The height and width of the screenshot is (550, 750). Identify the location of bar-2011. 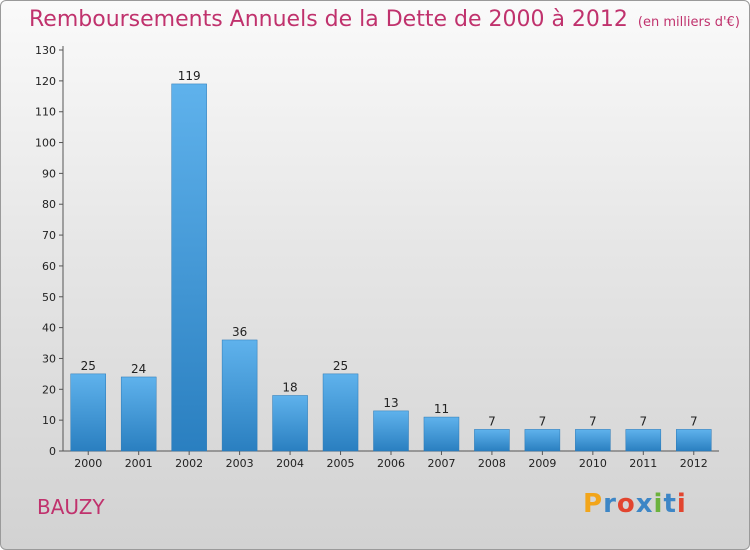
(643, 440).